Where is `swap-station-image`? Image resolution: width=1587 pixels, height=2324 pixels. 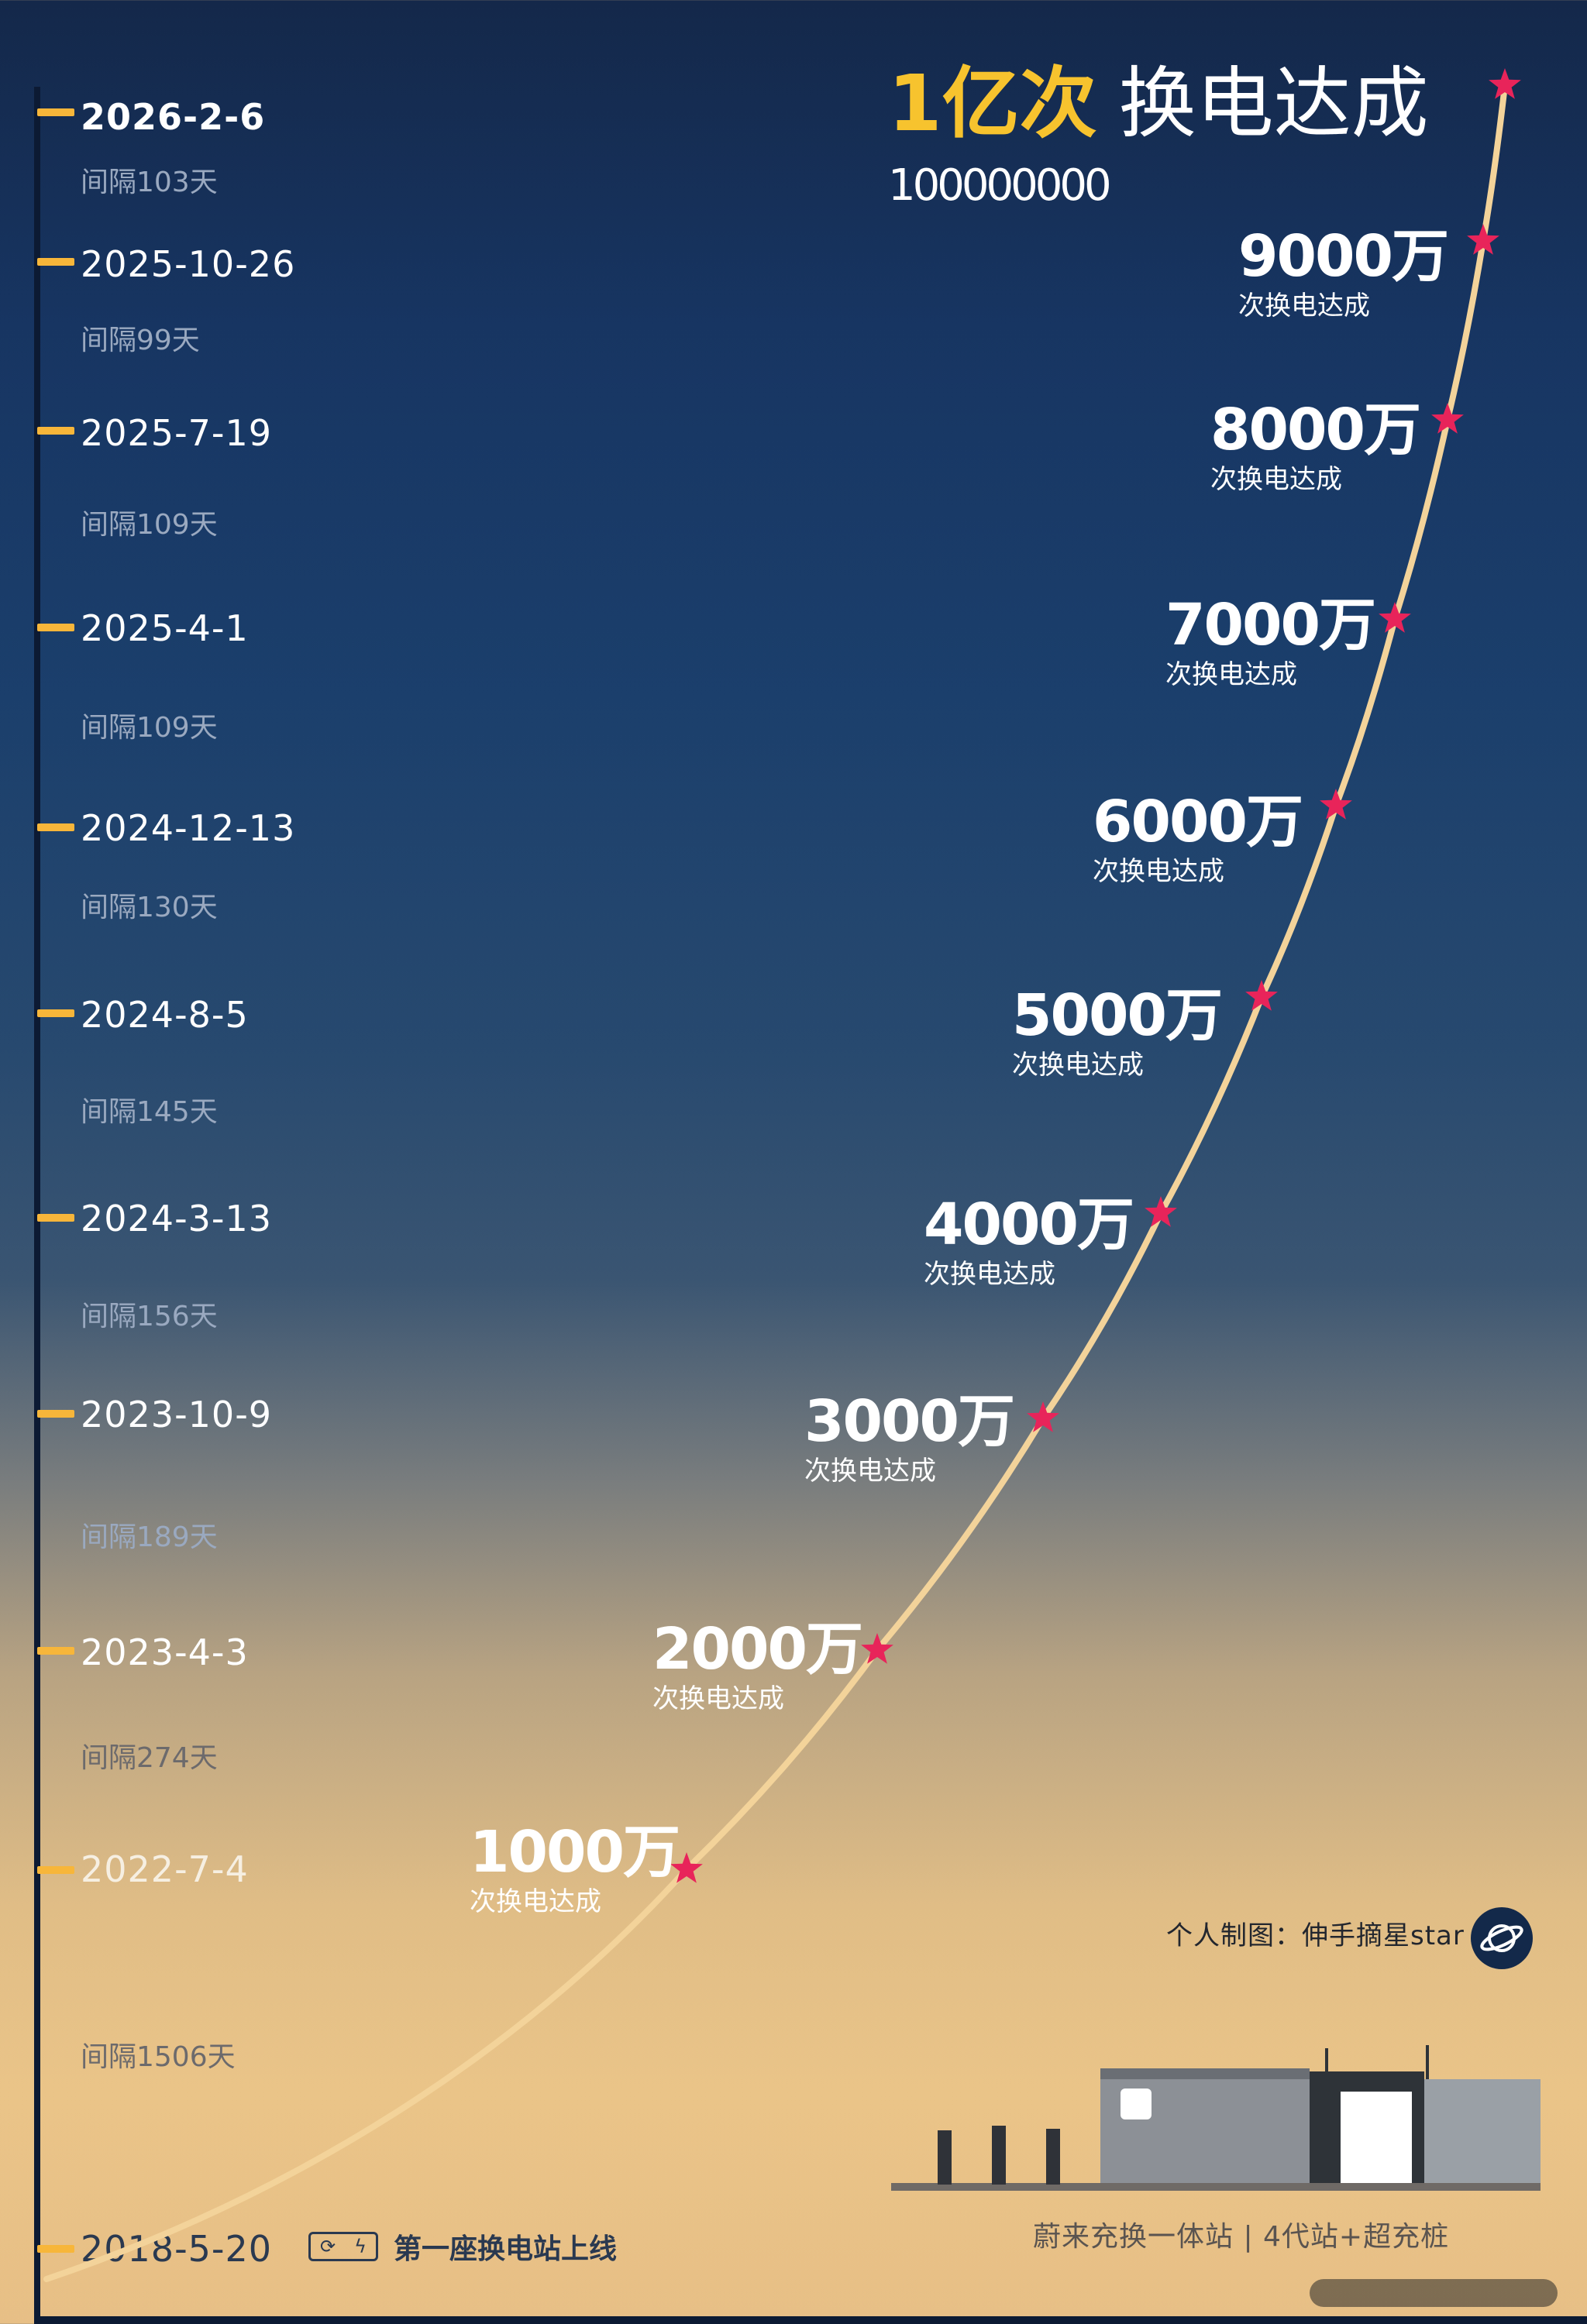 swap-station-image is located at coordinates (1216, 2118).